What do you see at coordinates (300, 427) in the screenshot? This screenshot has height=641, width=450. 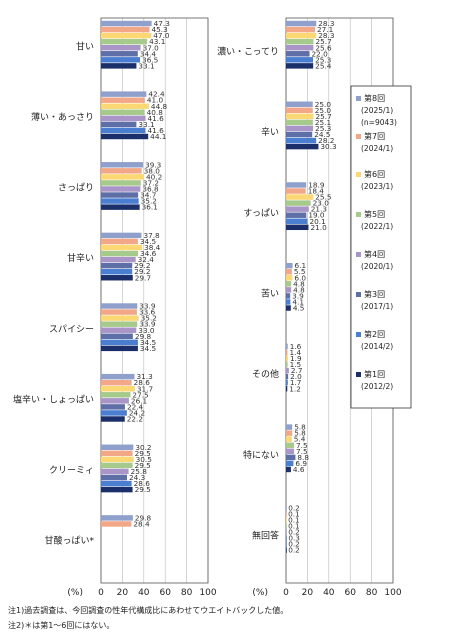 I see `p2-value-label-5-0: 5.8` at bounding box center [300, 427].